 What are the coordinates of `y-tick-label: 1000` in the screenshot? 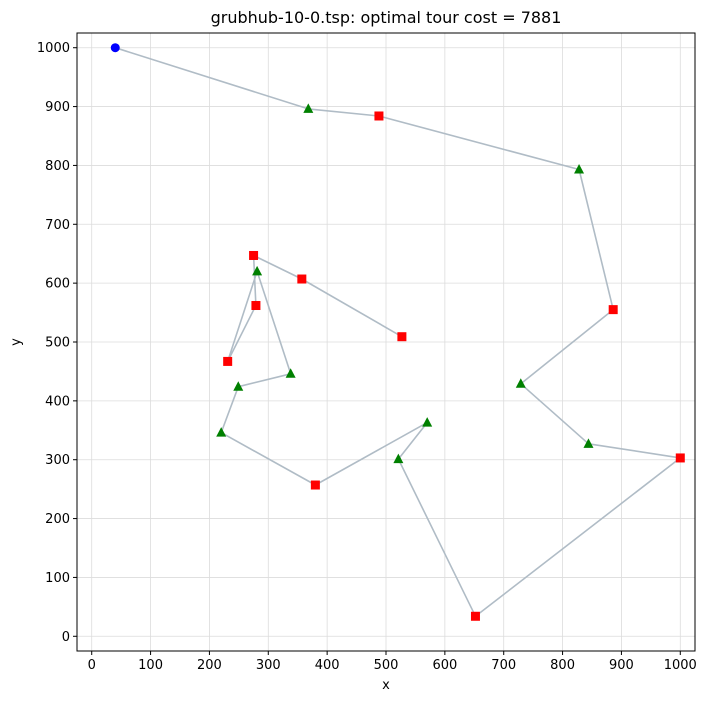 It's located at (53, 48).